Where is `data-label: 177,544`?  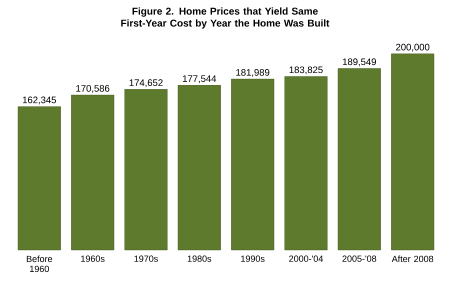 data-label: 177,544 is located at coordinates (199, 79).